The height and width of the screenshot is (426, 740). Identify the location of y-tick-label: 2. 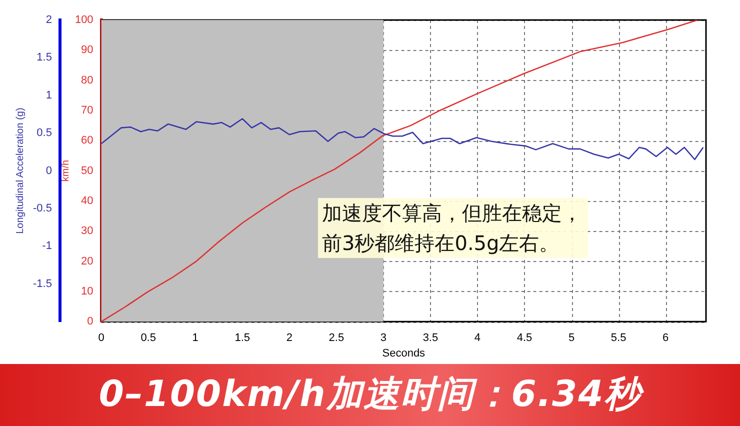
(49, 20).